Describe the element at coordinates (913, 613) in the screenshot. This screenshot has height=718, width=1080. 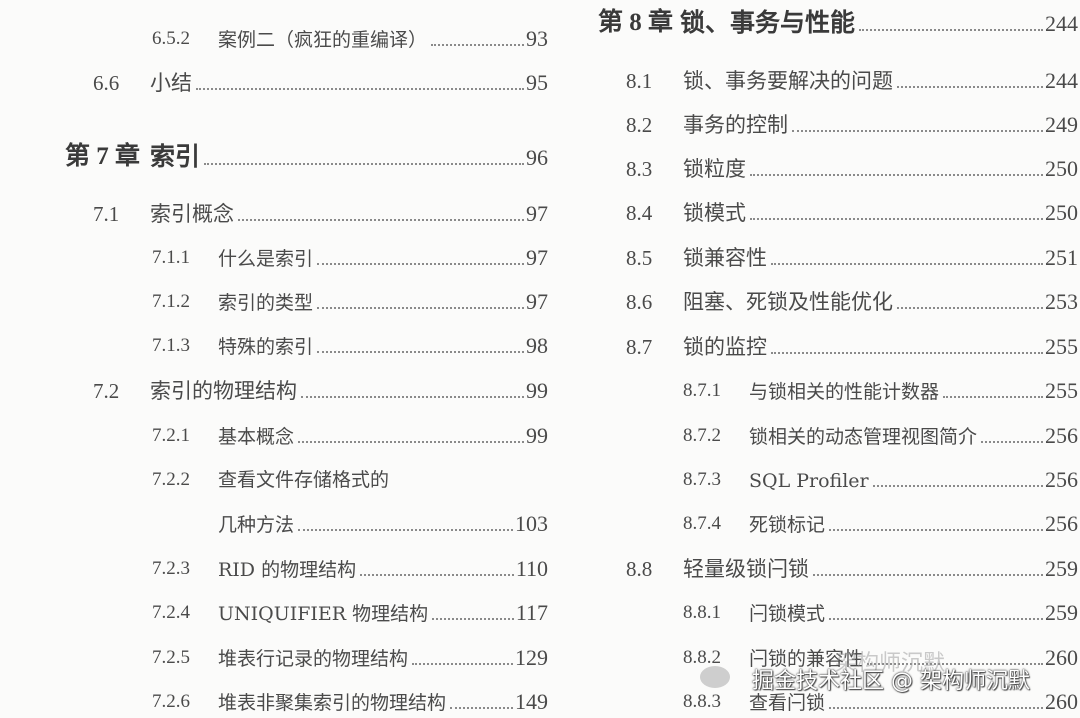
I see `toc-entry: 闩锁模式 259` at that location.